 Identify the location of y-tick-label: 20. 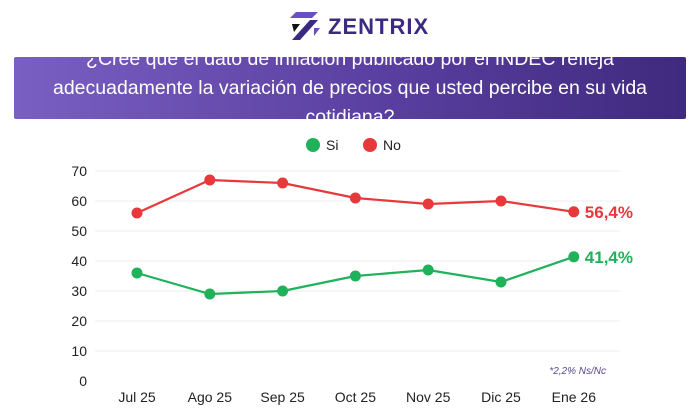
(79, 321).